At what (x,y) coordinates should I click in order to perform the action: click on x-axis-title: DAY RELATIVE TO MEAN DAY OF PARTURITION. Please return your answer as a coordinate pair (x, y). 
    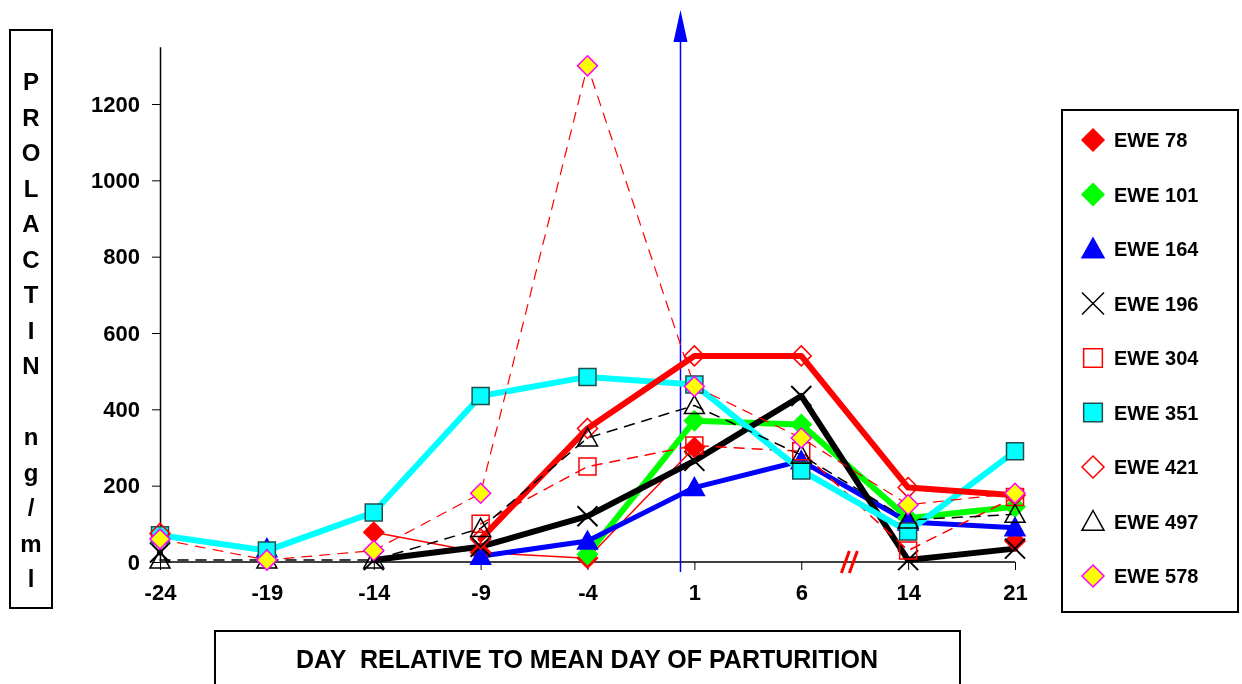
    Looking at the image, I should click on (587, 659).